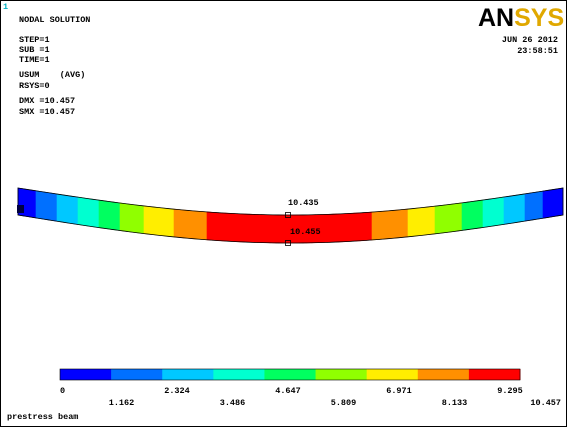  What do you see at coordinates (122, 403) in the screenshot?
I see `legend-label: 1.162` at bounding box center [122, 403].